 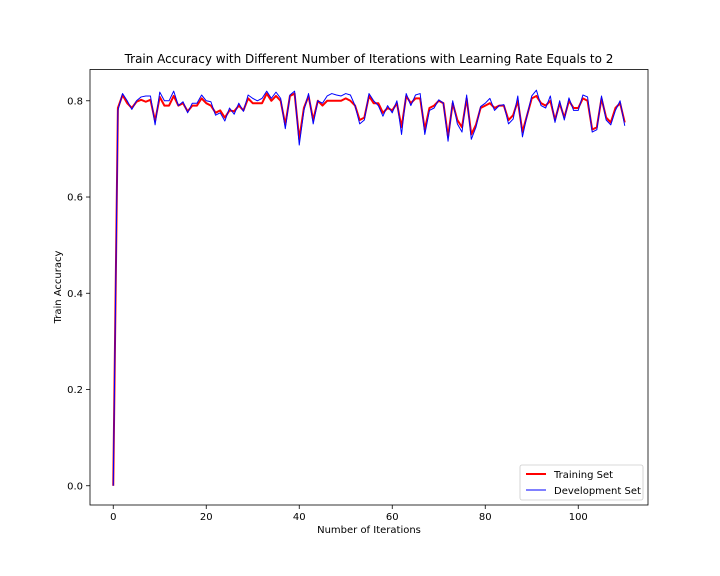 I want to click on x-tick-label: 20, so click(x=206, y=517).